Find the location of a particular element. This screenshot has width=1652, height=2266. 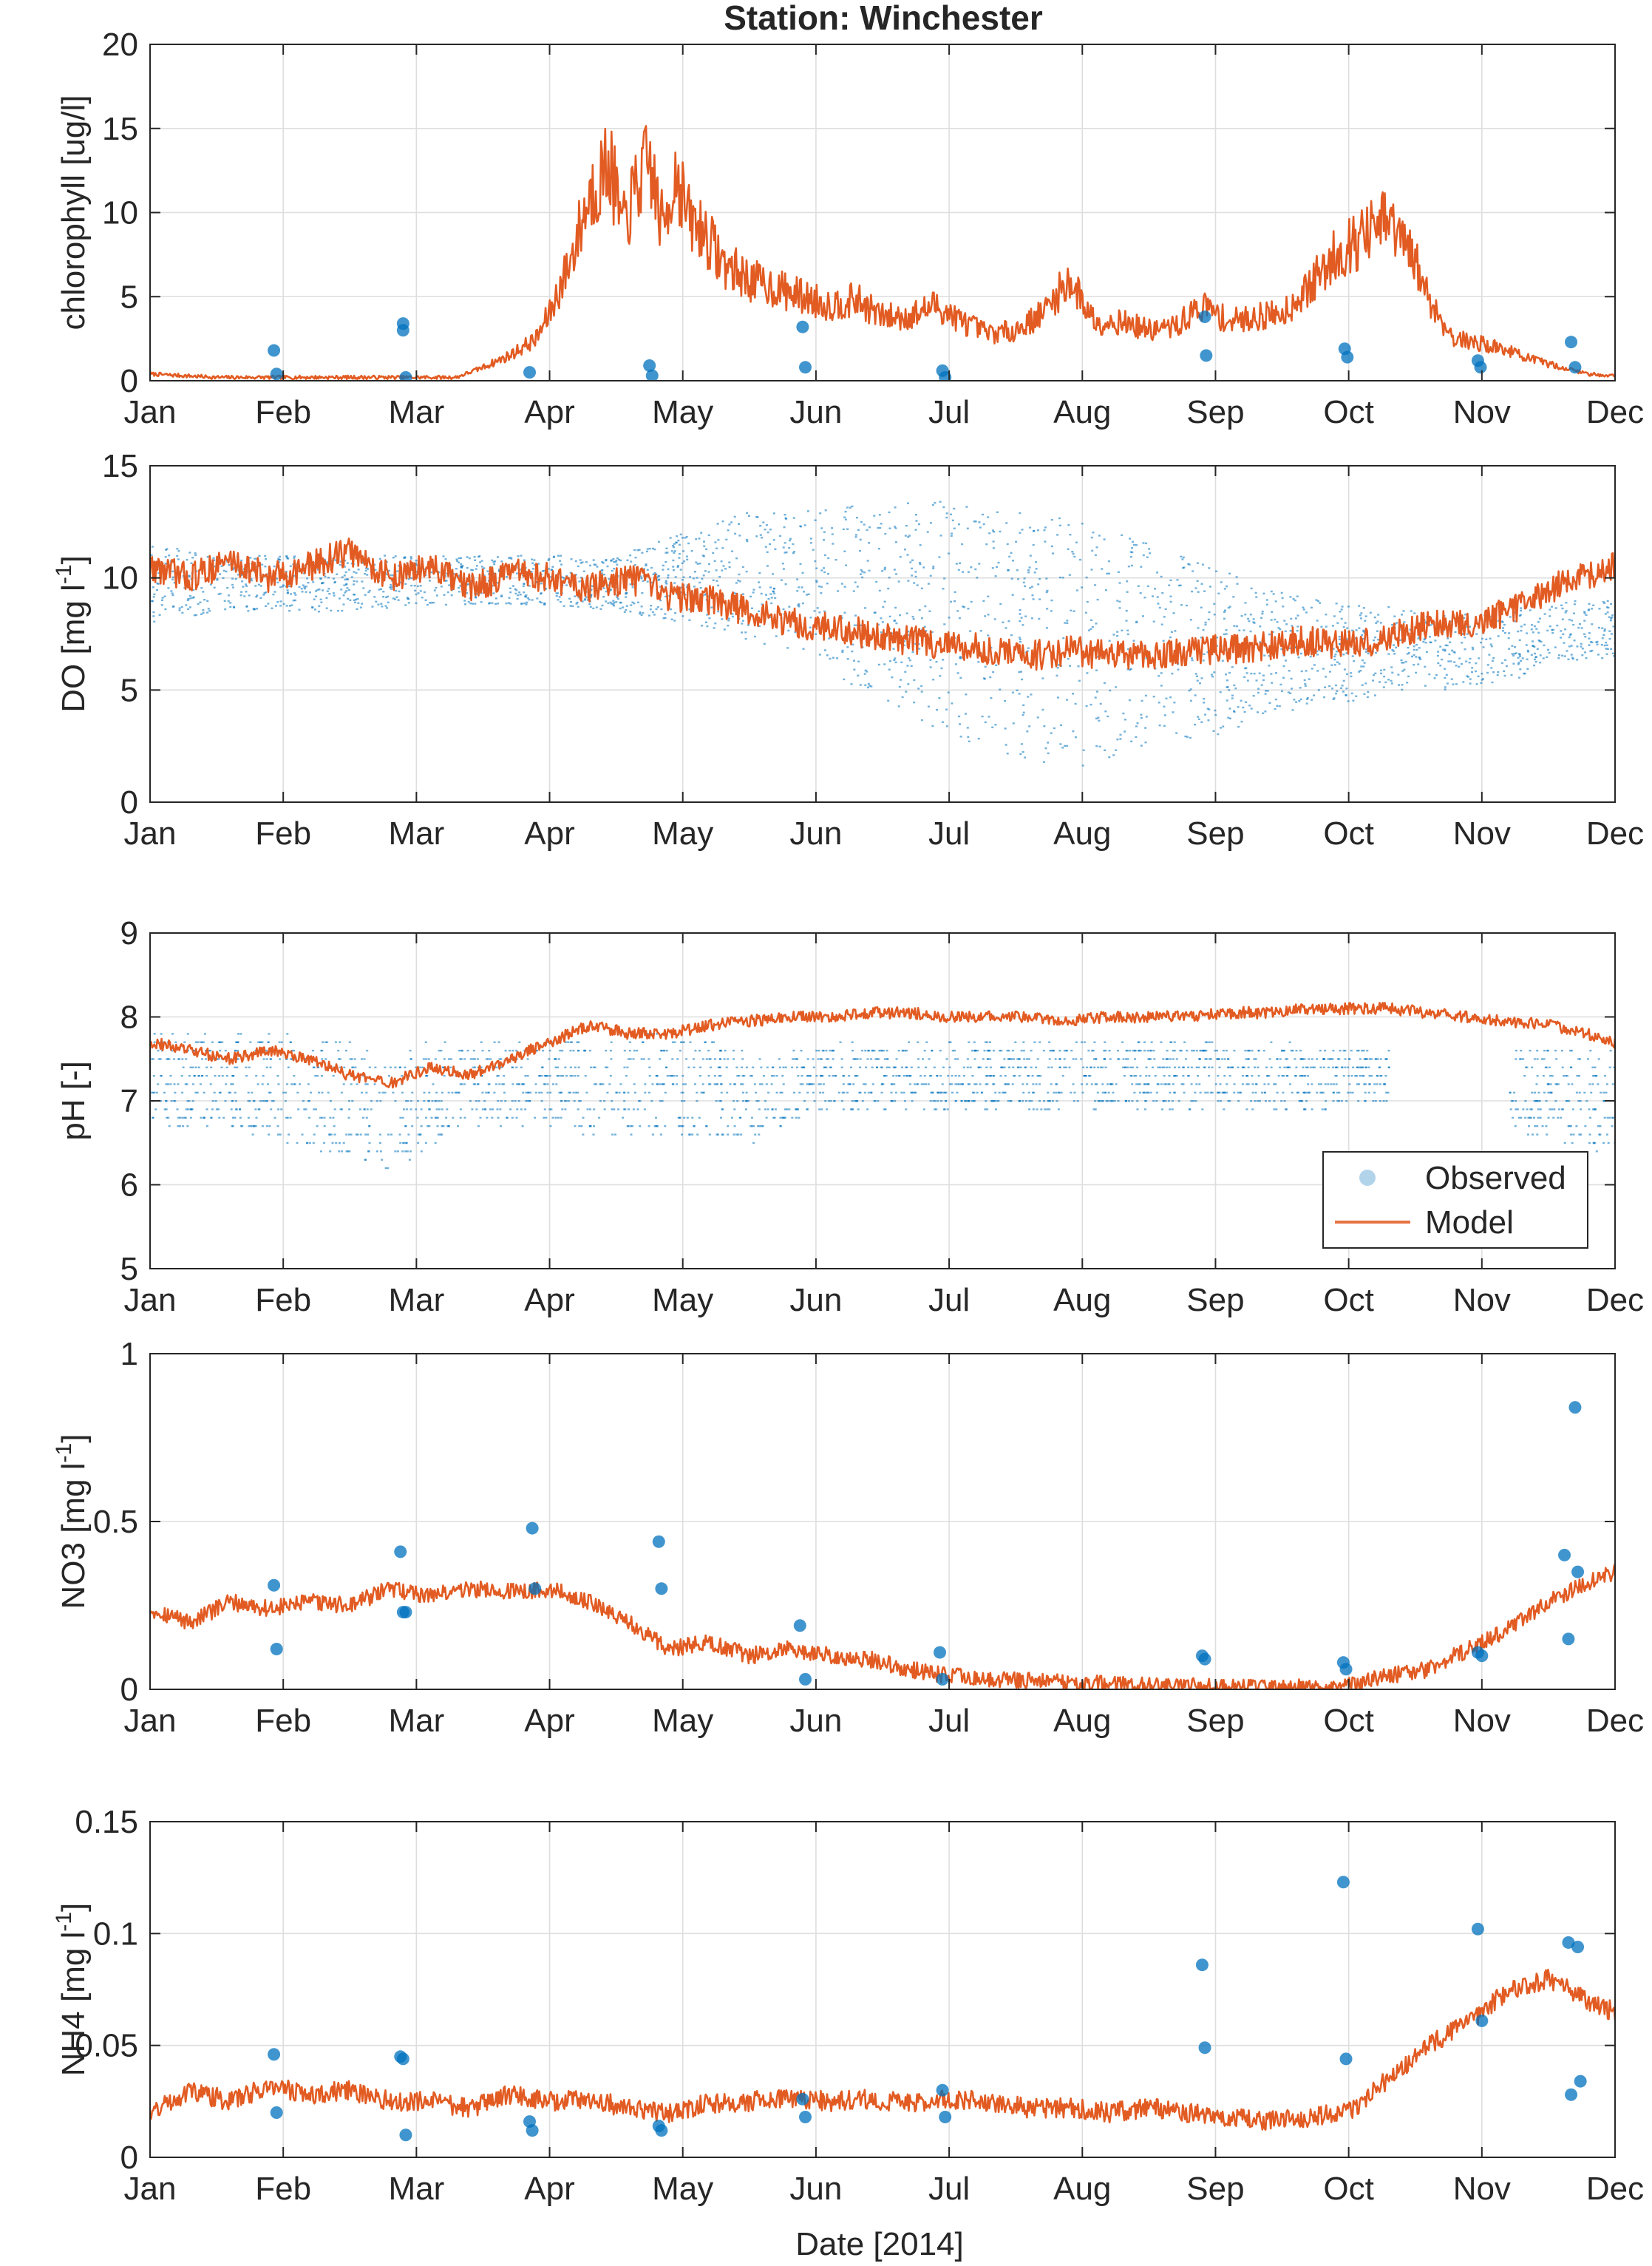

y-tick-label: 15 is located at coordinates (120, 129).